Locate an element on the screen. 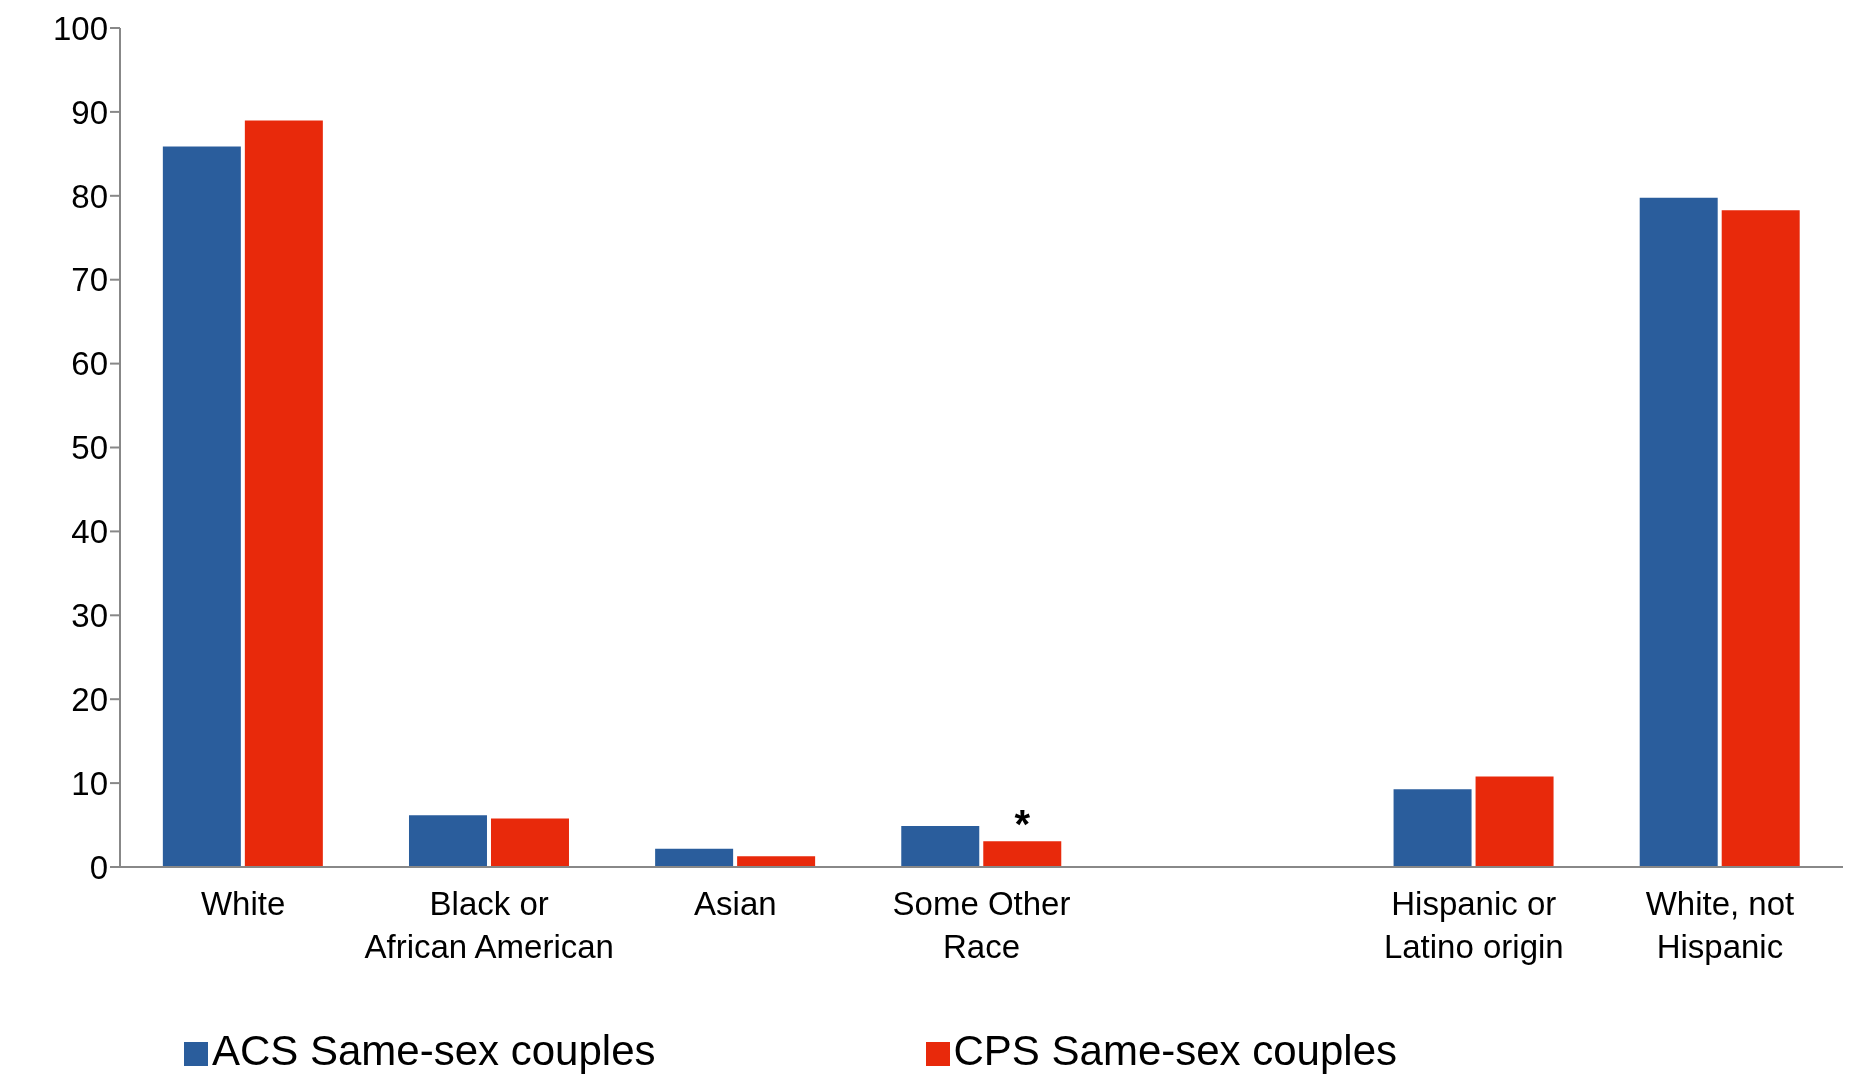  x-tick-label: Hispanic or Latino origin is located at coordinates (1473, 925).